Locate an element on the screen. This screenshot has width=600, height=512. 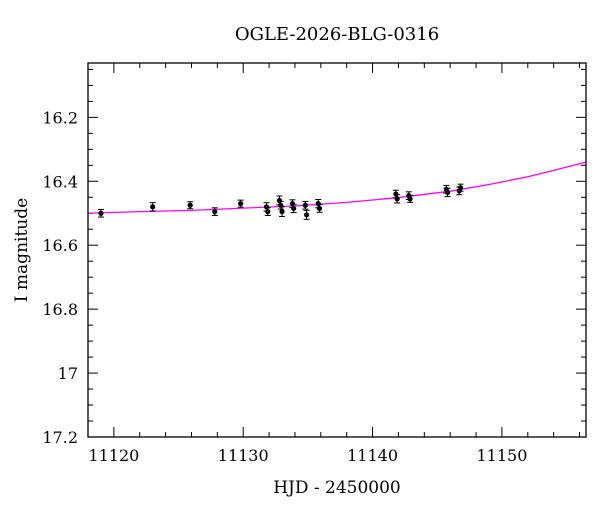
x-tick-label: 11120 is located at coordinates (113, 455).